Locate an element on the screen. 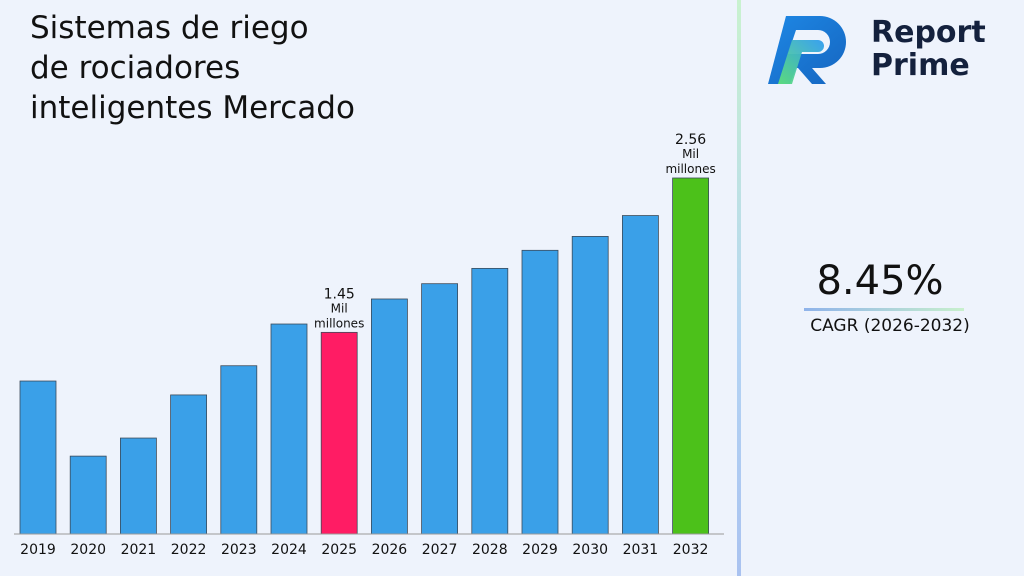  bar-2030 is located at coordinates (590, 385).